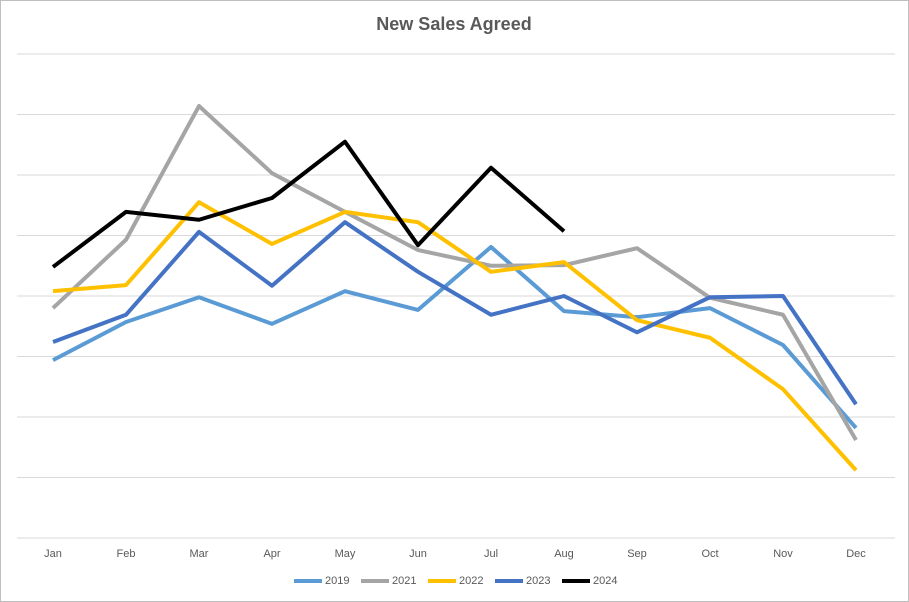  Describe the element at coordinates (605, 581) in the screenshot. I see `legend-label: 2024` at that location.